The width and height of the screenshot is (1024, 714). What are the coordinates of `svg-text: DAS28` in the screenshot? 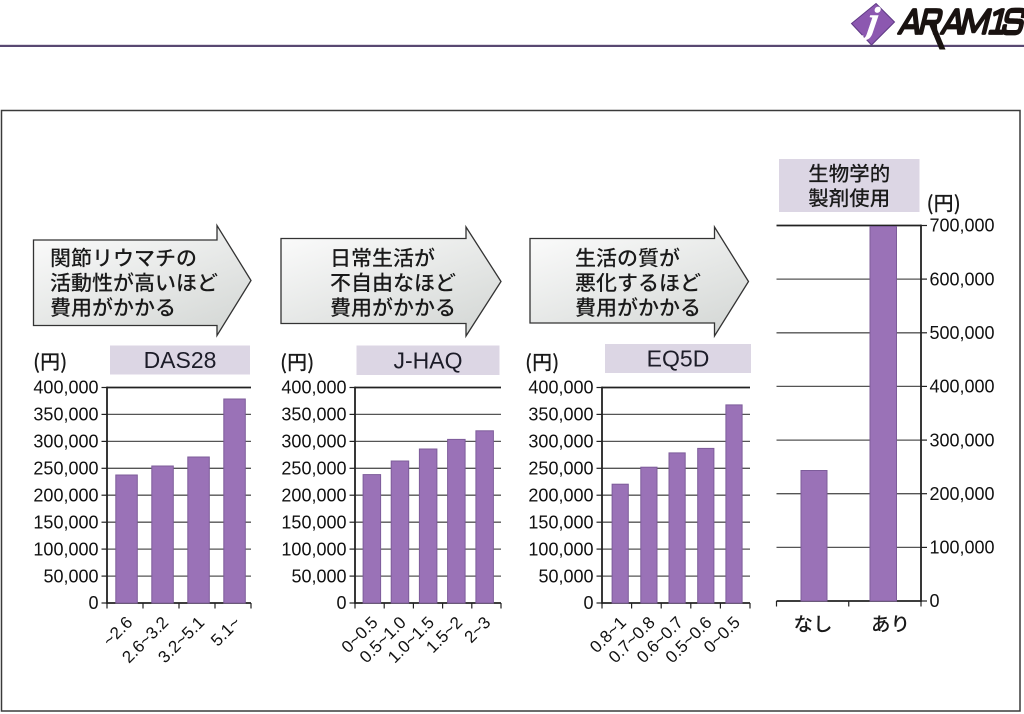 It's located at (180, 360).